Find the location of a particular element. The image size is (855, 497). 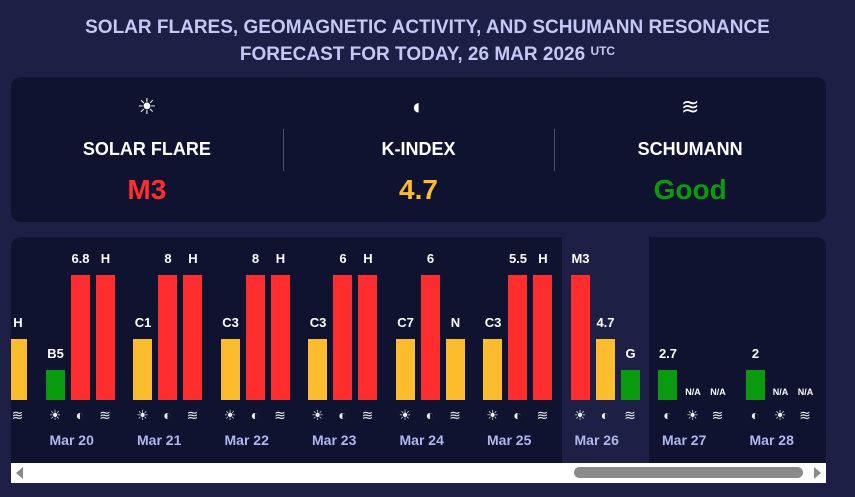

day-date: Mar 27 is located at coordinates (684, 440).